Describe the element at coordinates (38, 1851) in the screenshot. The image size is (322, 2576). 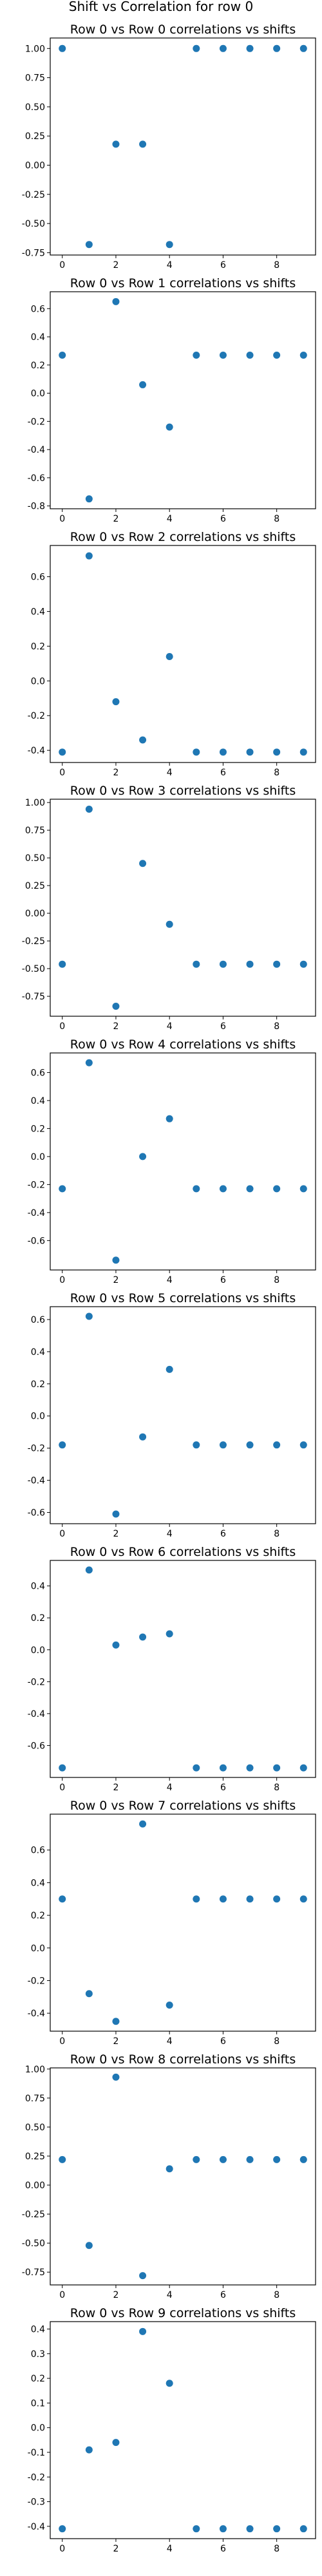
I see `y-tick-label: 0.6` at that location.